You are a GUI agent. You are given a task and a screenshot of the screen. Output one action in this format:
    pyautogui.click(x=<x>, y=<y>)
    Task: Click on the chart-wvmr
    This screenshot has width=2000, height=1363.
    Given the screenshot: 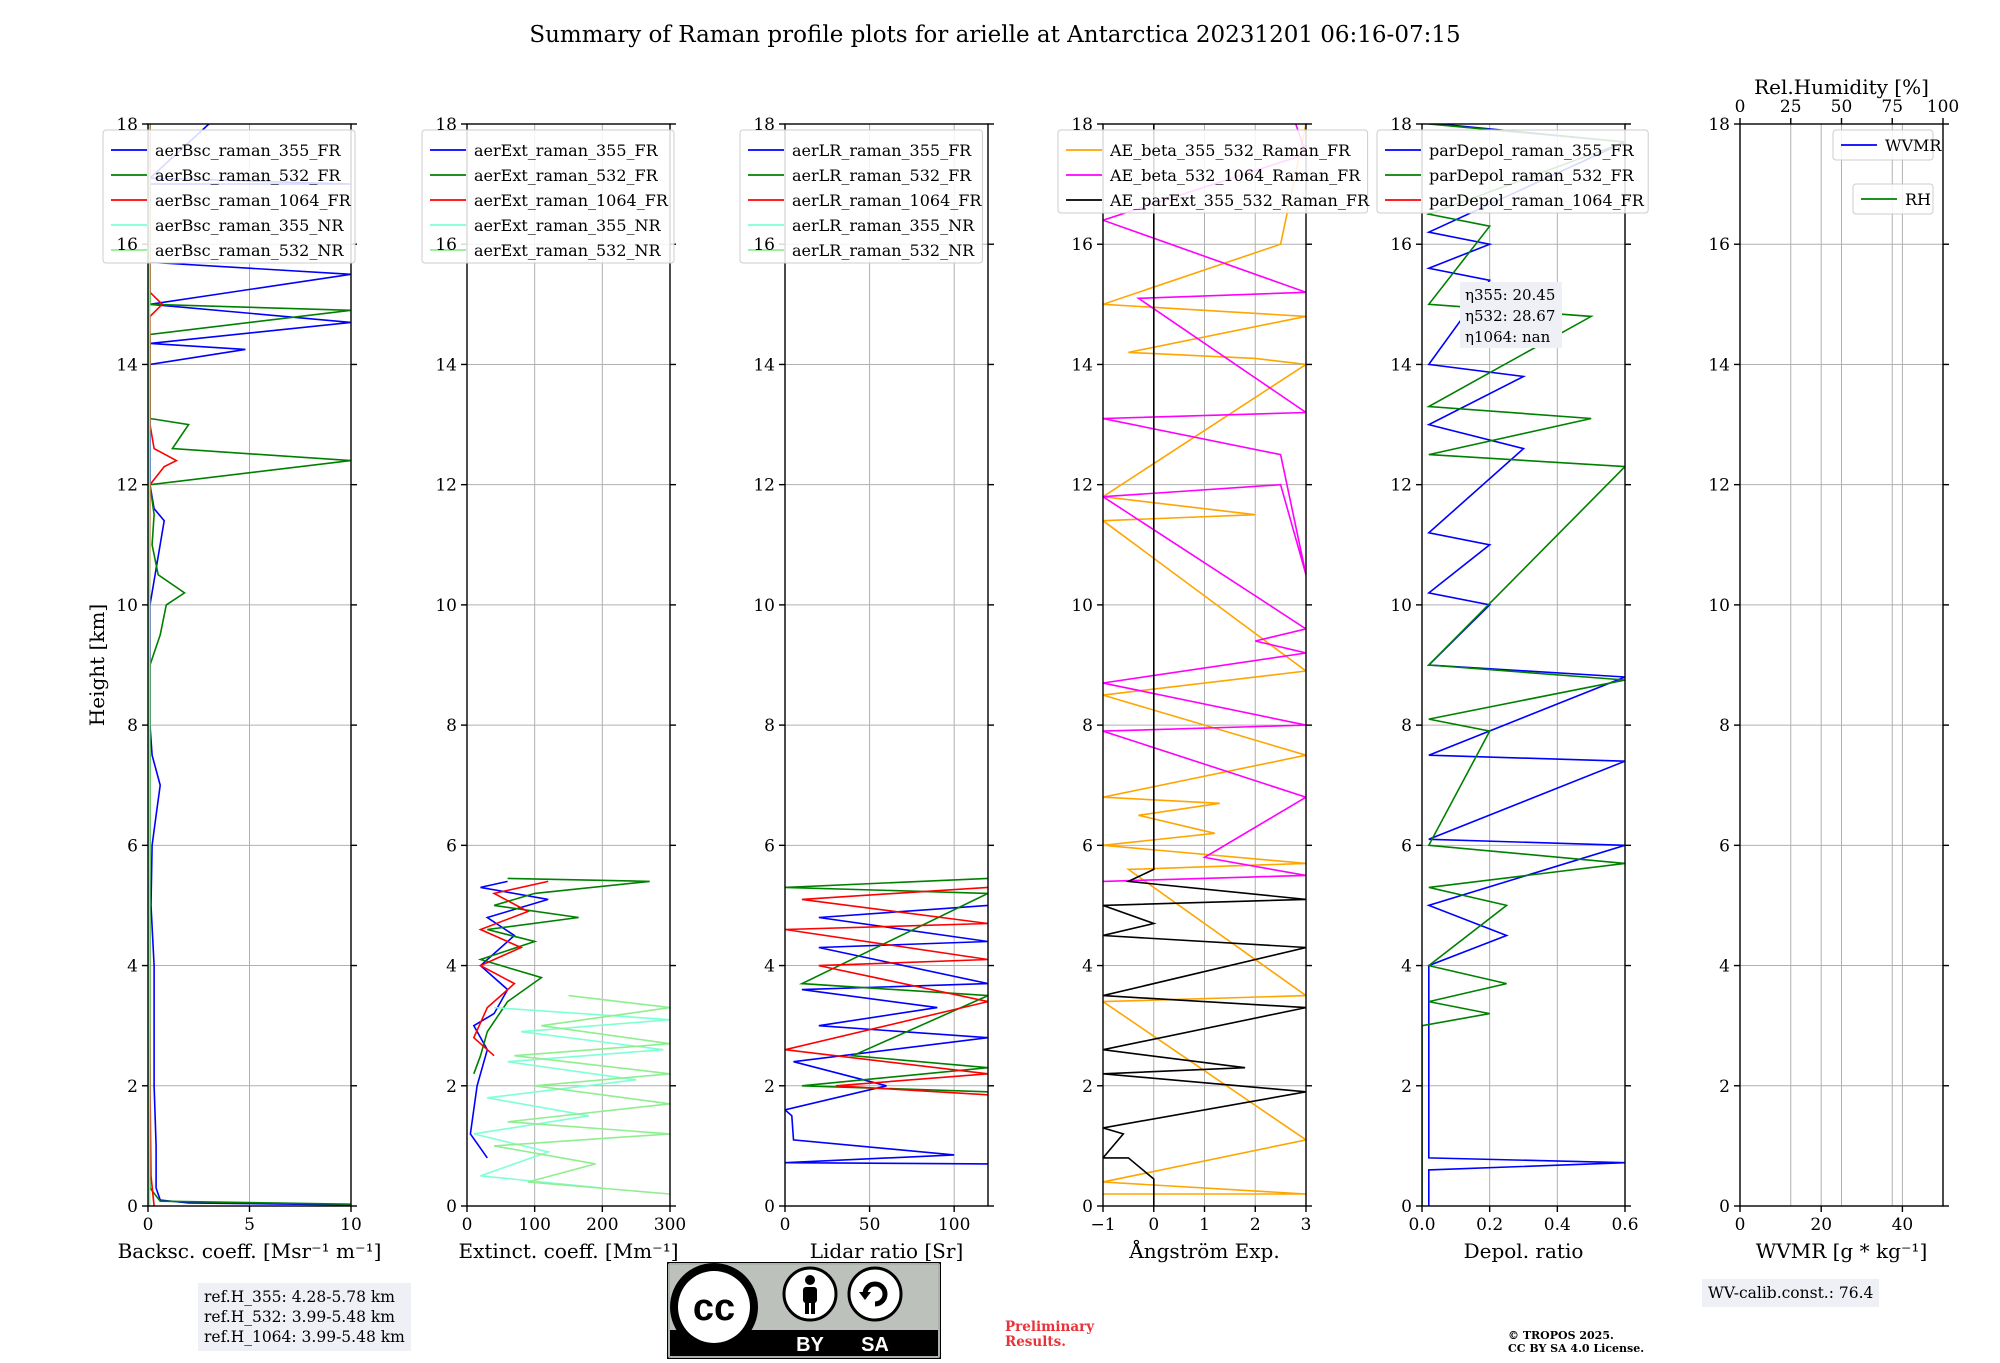 What is the action you would take?
    pyautogui.click(x=1841, y=665)
    